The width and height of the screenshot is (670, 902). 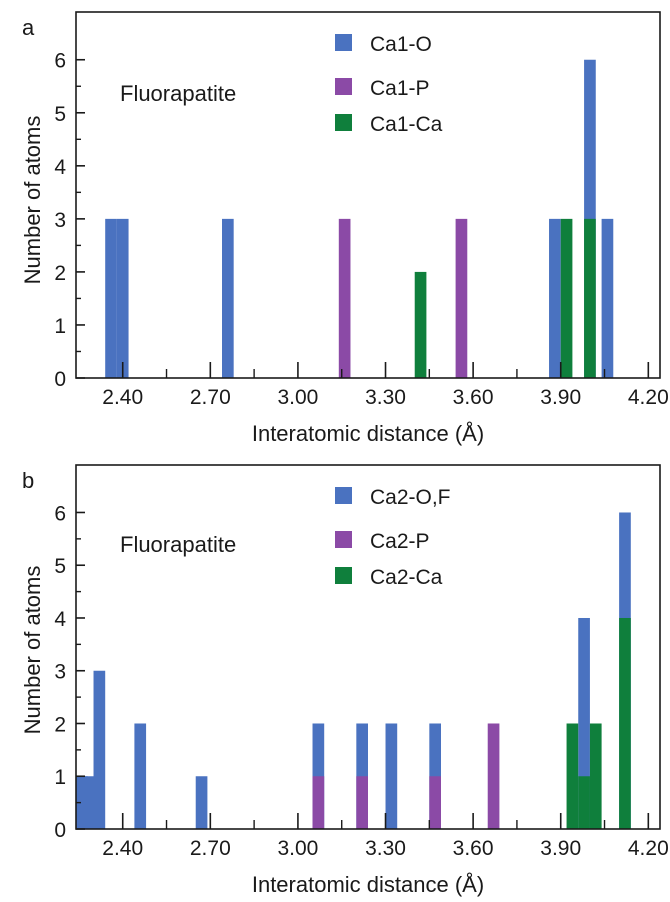 I want to click on y-tick-label-a-5: 5, so click(x=60, y=114).